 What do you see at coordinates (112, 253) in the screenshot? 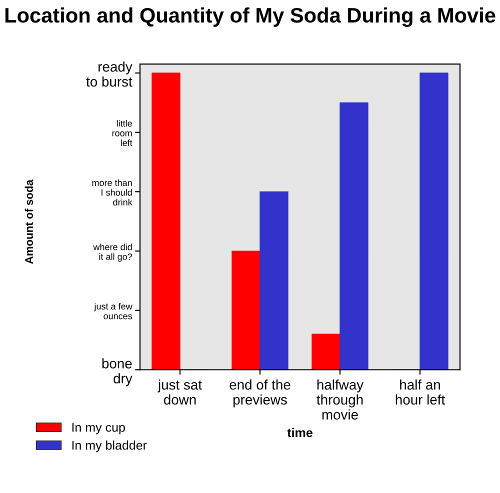
I see `text: where did it all go?` at bounding box center [112, 253].